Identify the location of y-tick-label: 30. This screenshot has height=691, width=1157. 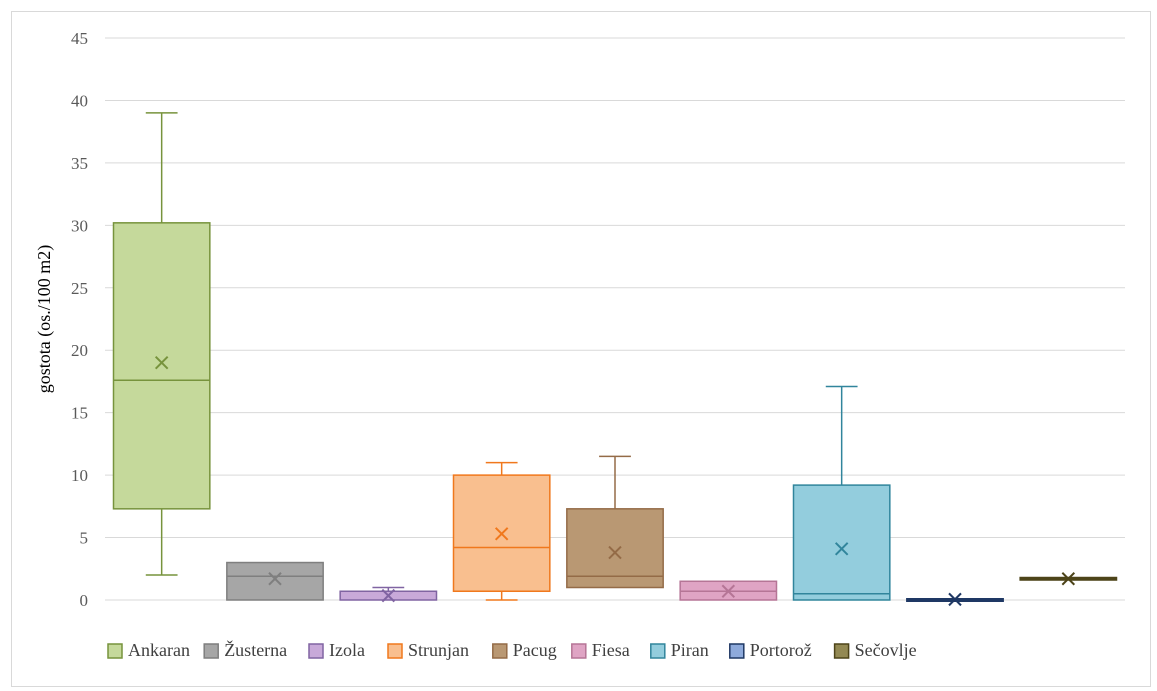
(79, 225).